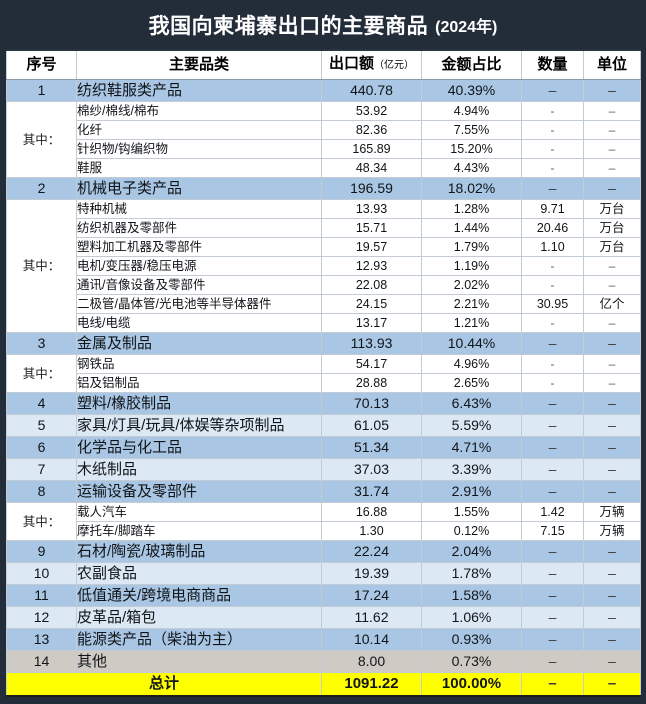 The image size is (646, 704). Describe the element at coordinates (41, 266) in the screenshot. I see `cell-group-label: 其中：` at that location.